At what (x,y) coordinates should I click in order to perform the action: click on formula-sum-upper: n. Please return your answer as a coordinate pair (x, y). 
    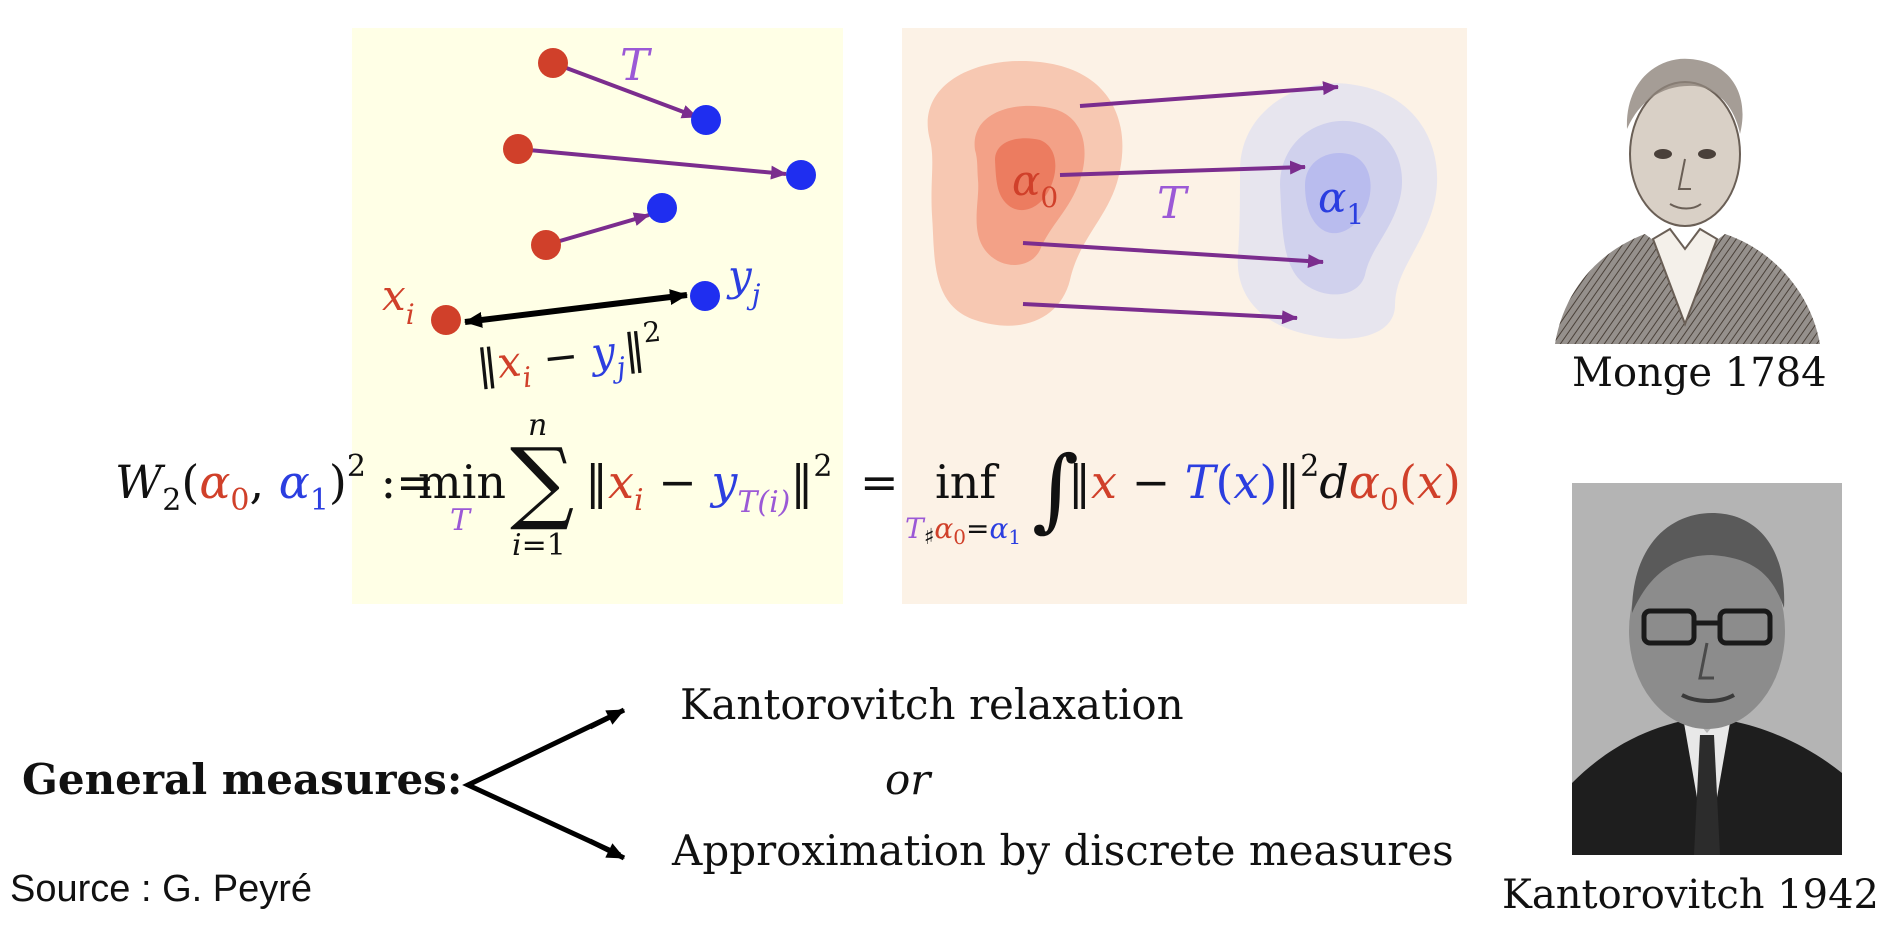
    Looking at the image, I should click on (537, 425).